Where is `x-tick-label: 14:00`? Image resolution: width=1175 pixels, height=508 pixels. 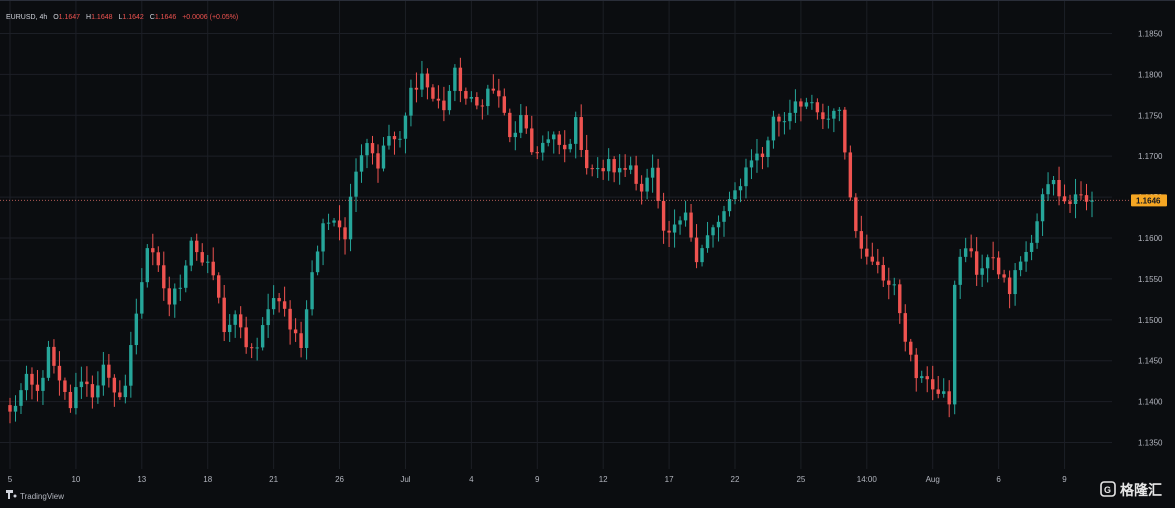 x-tick-label: 14:00 is located at coordinates (867, 479).